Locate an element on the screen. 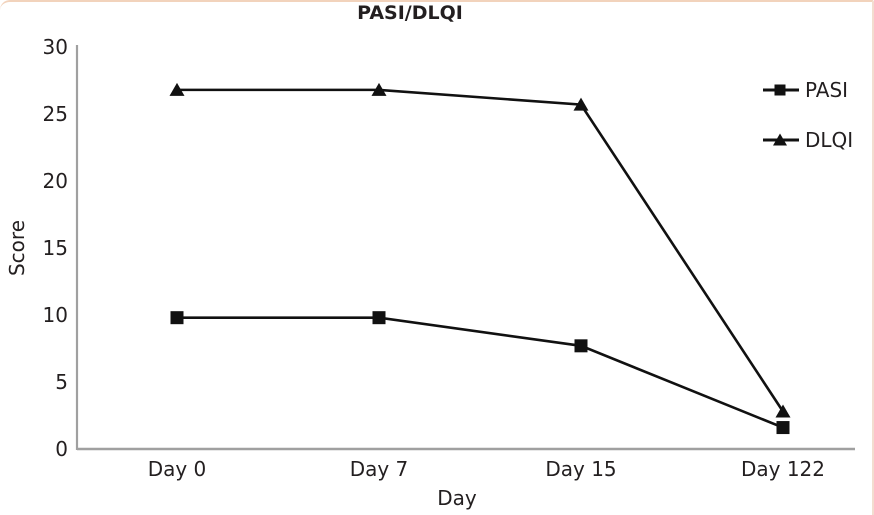 This screenshot has width=874, height=515. legend-item-label: DLQI is located at coordinates (829, 140).